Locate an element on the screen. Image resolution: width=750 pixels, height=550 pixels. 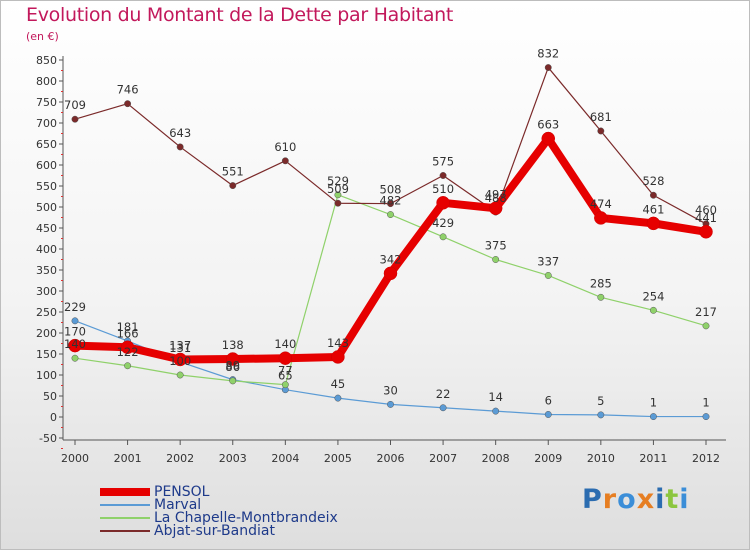
data-label: 510 is located at coordinates (443, 189).